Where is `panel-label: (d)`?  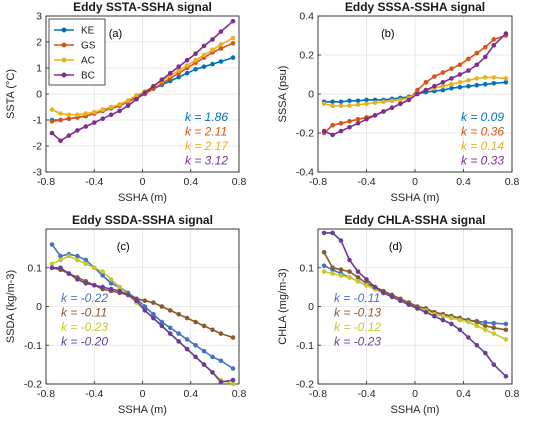 panel-label: (d) is located at coordinates (395, 247).